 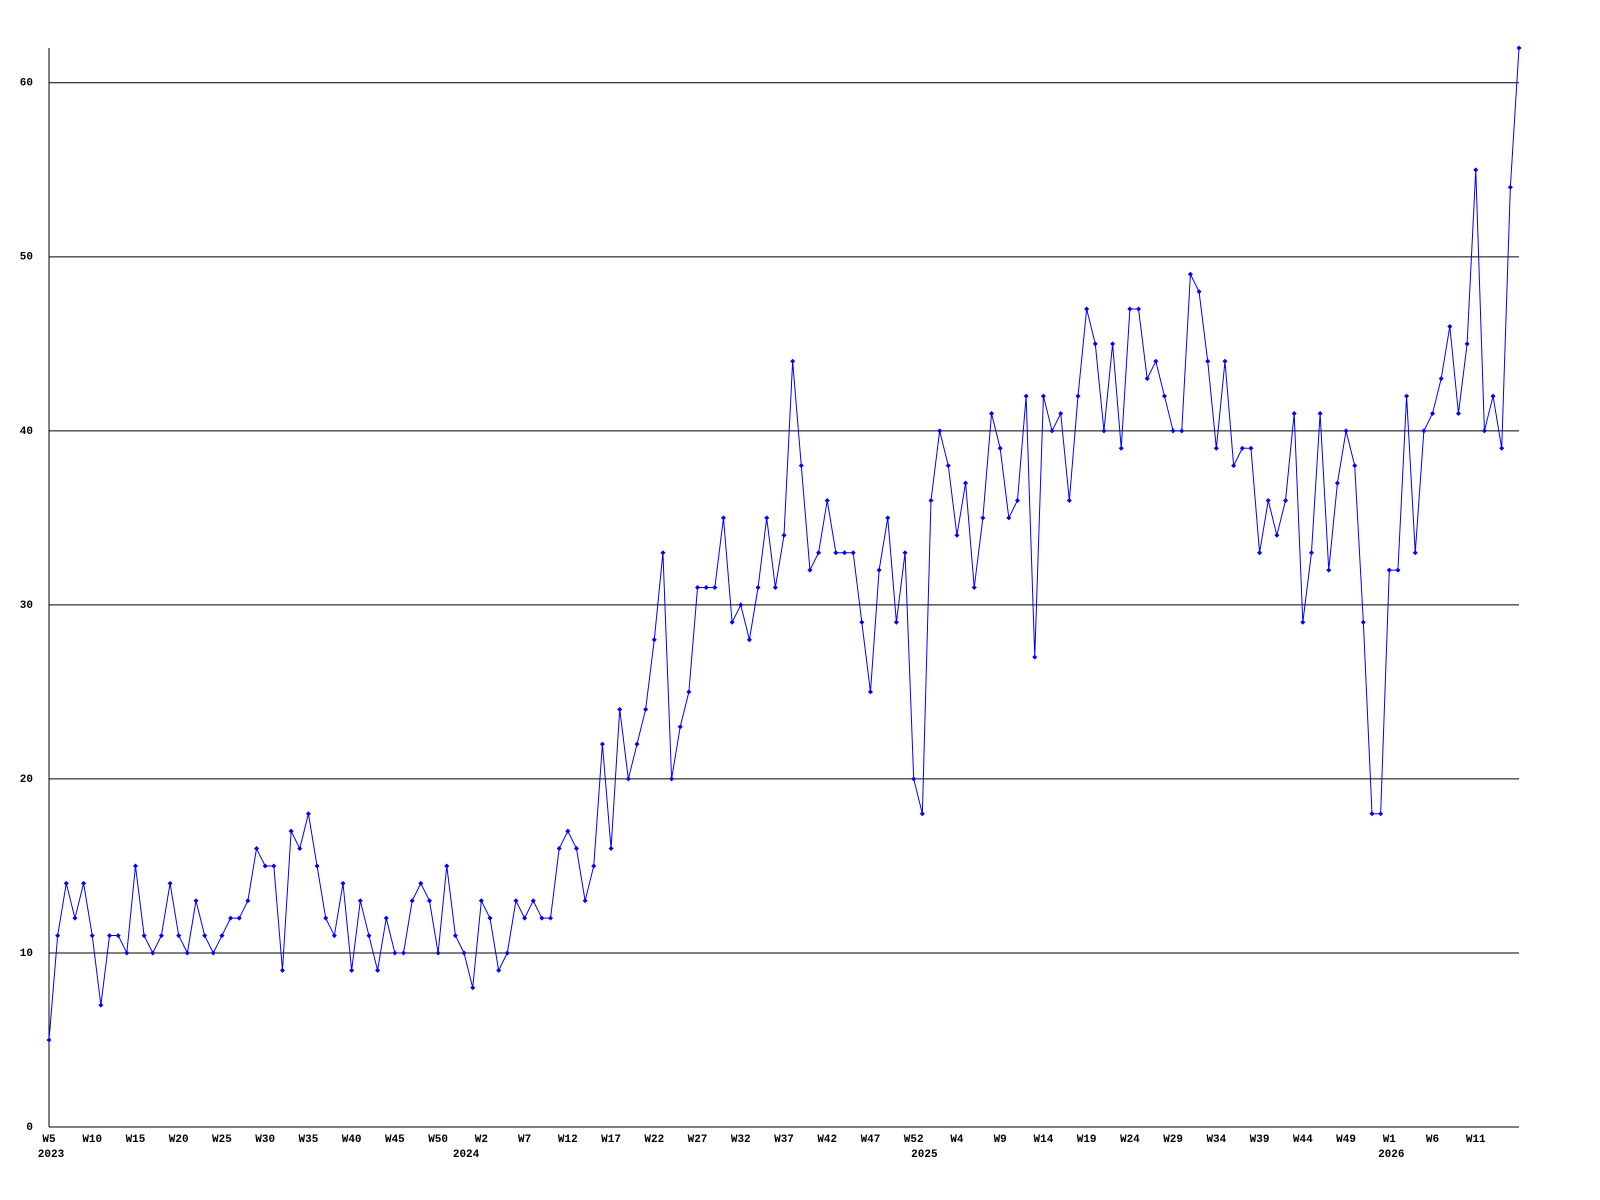 I want to click on x-tick-label: W1, so click(x=1390, y=1140).